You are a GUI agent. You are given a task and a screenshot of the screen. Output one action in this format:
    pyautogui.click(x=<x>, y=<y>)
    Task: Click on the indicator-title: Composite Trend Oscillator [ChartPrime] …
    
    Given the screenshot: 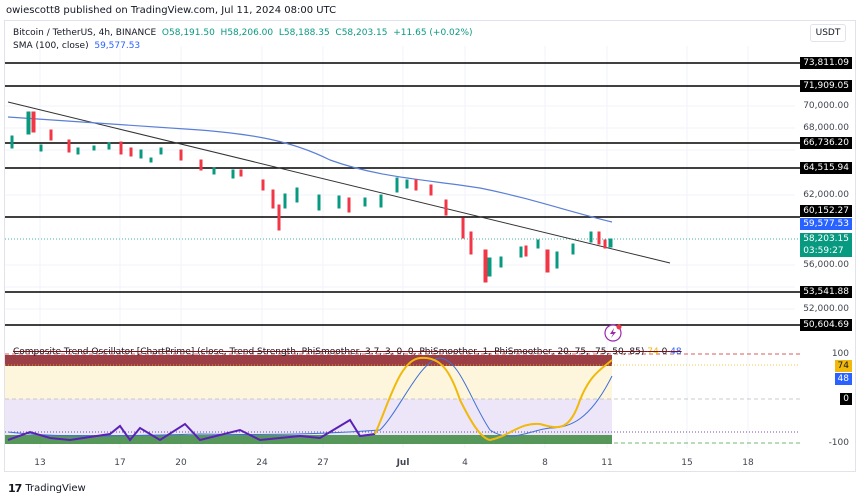 What is the action you would take?
    pyautogui.click(x=329, y=352)
    